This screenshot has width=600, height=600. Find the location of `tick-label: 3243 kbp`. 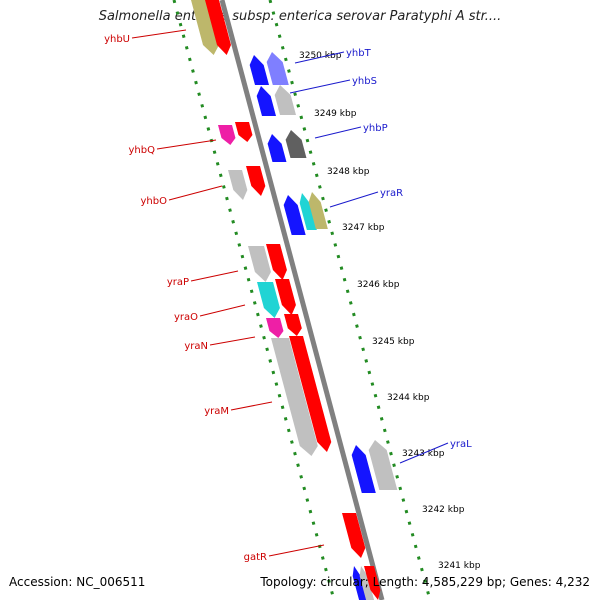

tick-label: 3243 kbp is located at coordinates (423, 454).